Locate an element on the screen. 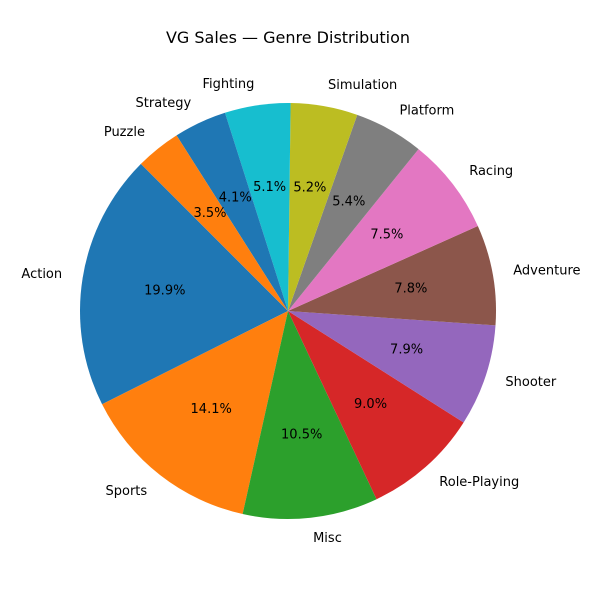  pie-slice-role-playing is located at coordinates (376, 405).